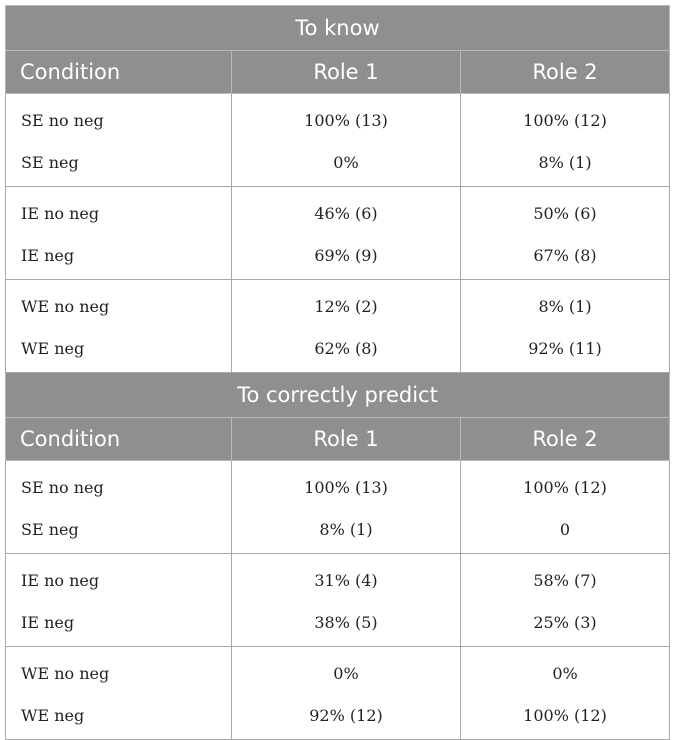  What do you see at coordinates (565, 210) in the screenshot?
I see `cell-role-2: 50% (6)` at bounding box center [565, 210].